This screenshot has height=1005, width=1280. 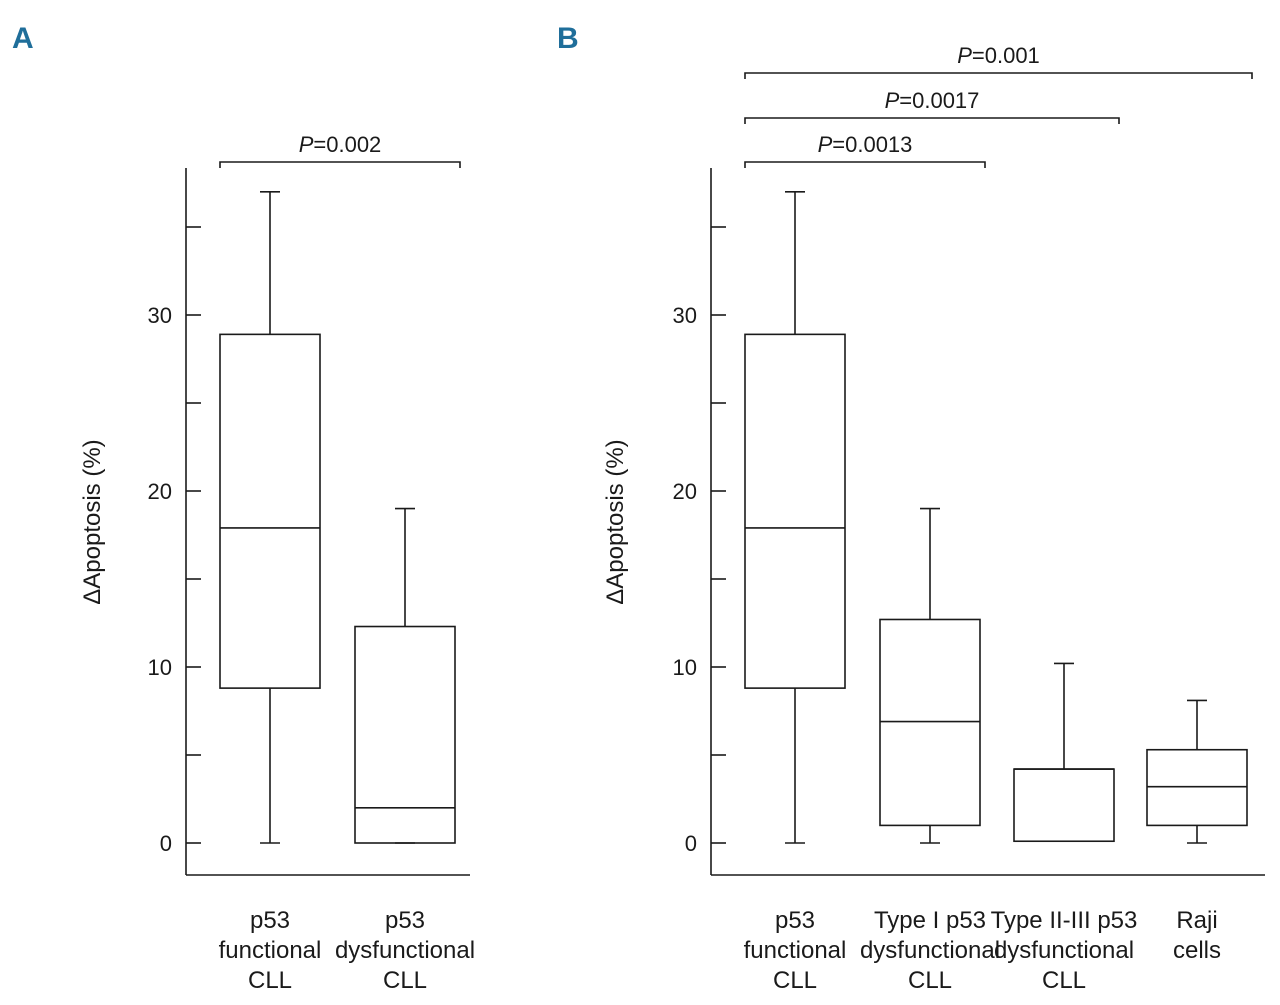 What do you see at coordinates (568, 38) in the screenshot?
I see `panel-letter: B` at bounding box center [568, 38].